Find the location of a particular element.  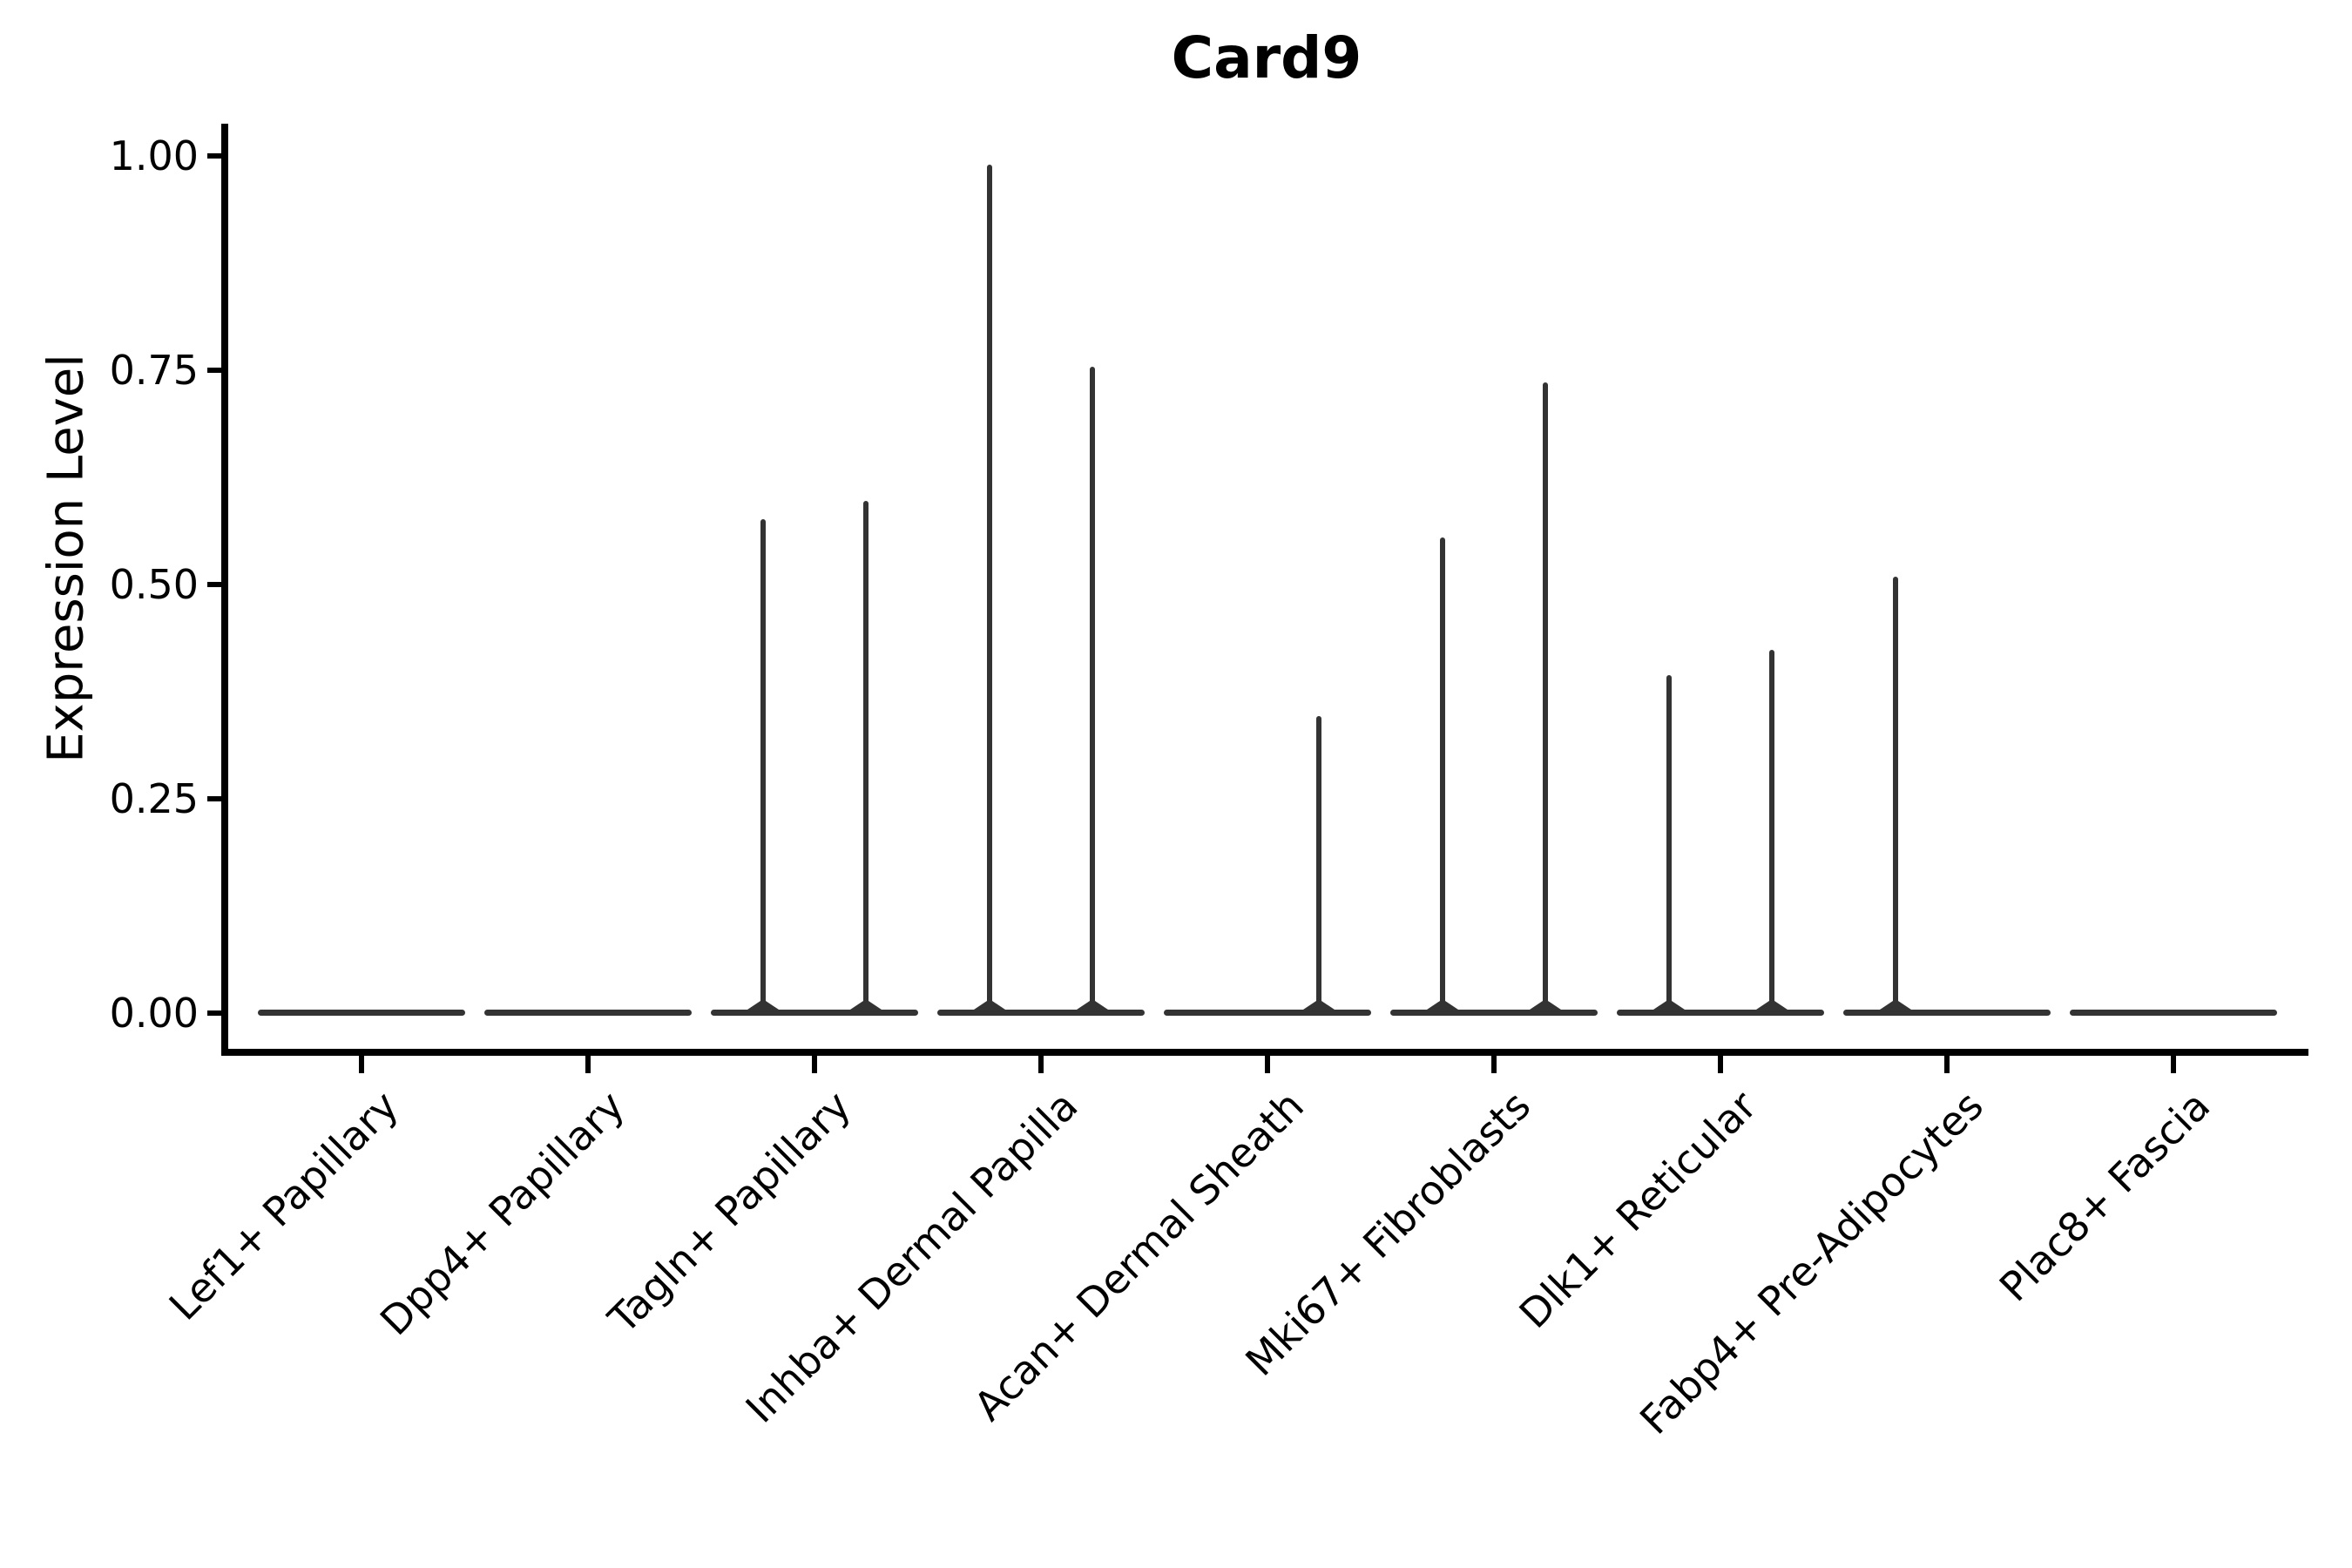

y-tick-label: 0.25 is located at coordinates (154, 798).